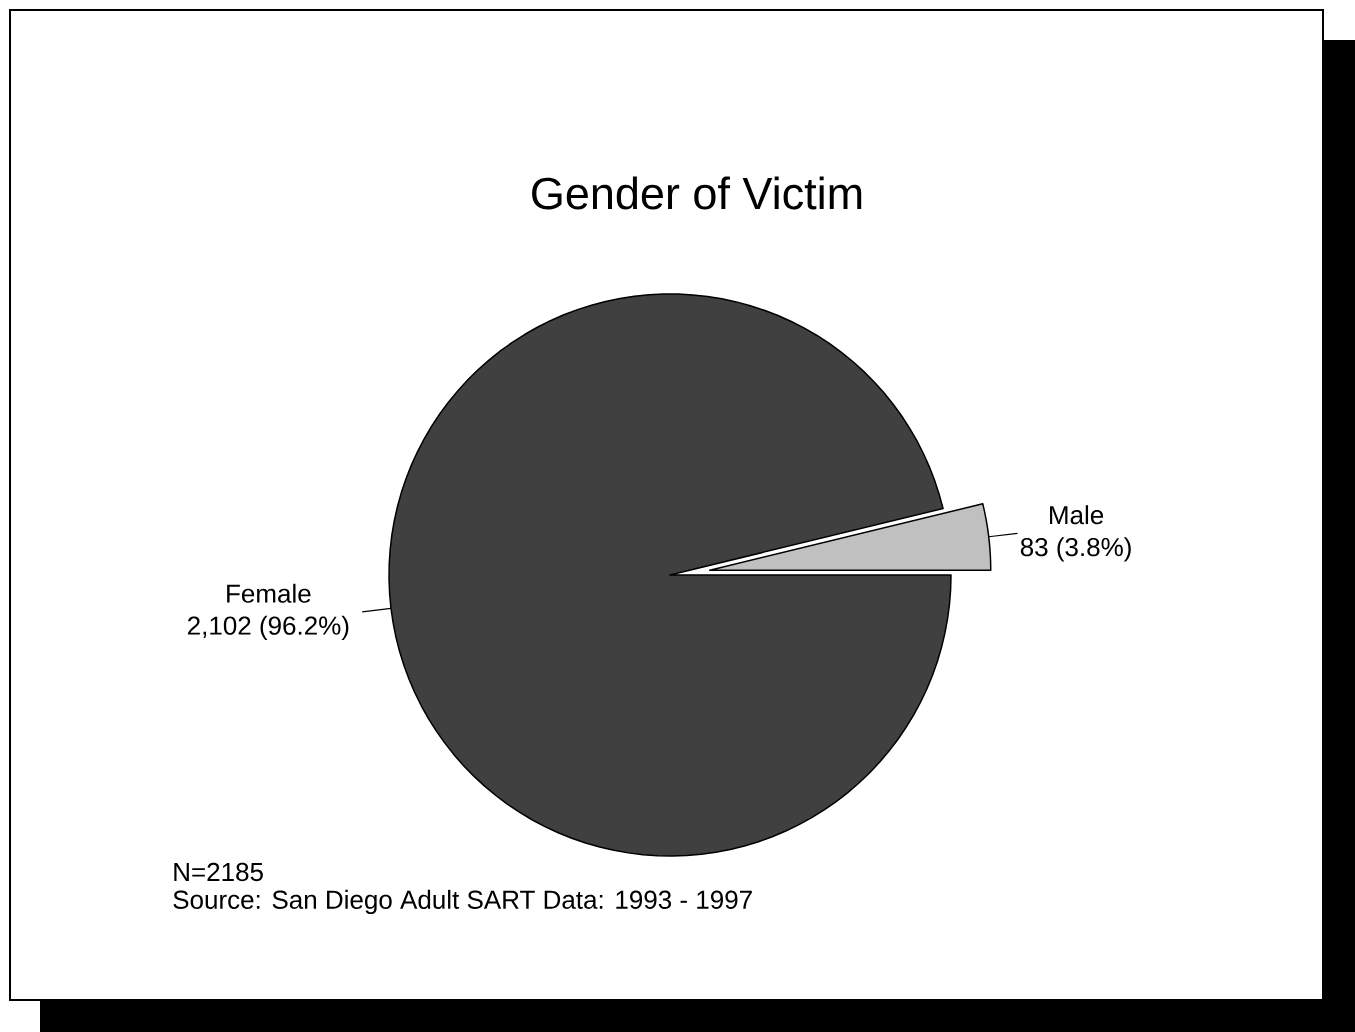 The width and height of the screenshot is (1355, 1032). Describe the element at coordinates (269, 593) in the screenshot. I see `slice-label: Female` at that location.